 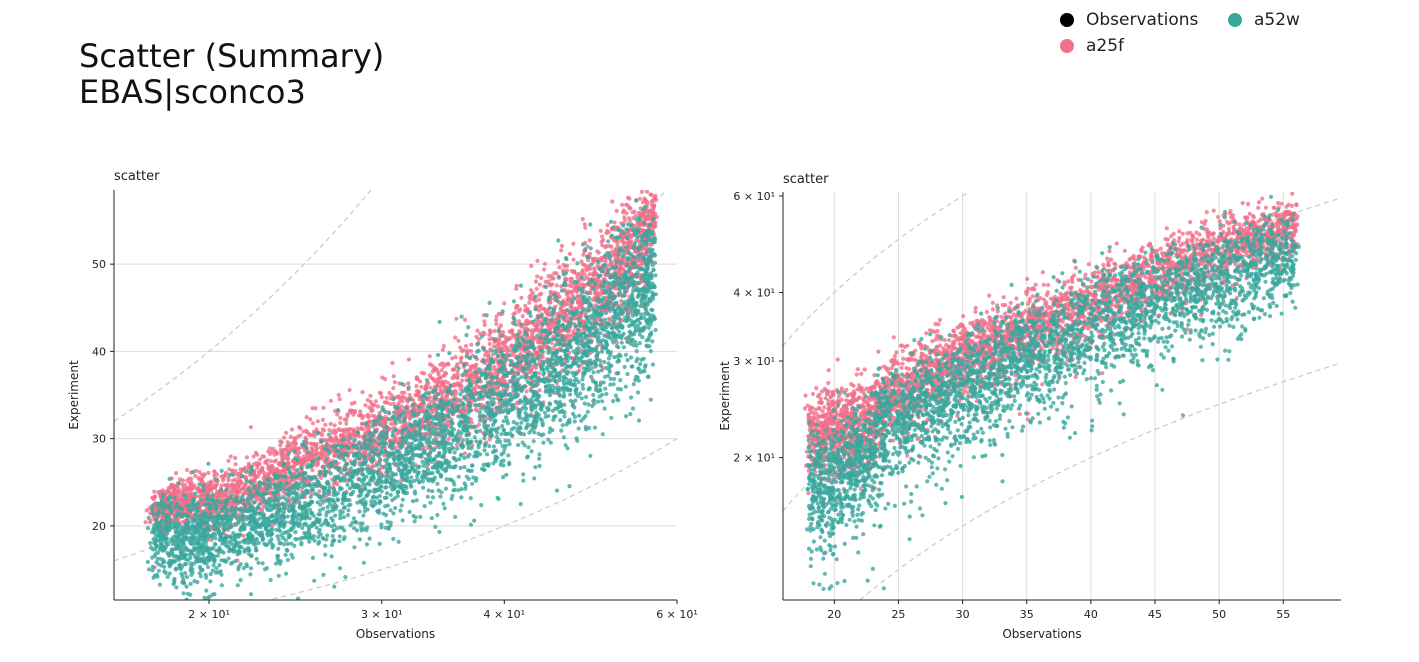 What do you see at coordinates (1210, 36) in the screenshot?
I see `legend: Observations a52w a25f` at bounding box center [1210, 36].